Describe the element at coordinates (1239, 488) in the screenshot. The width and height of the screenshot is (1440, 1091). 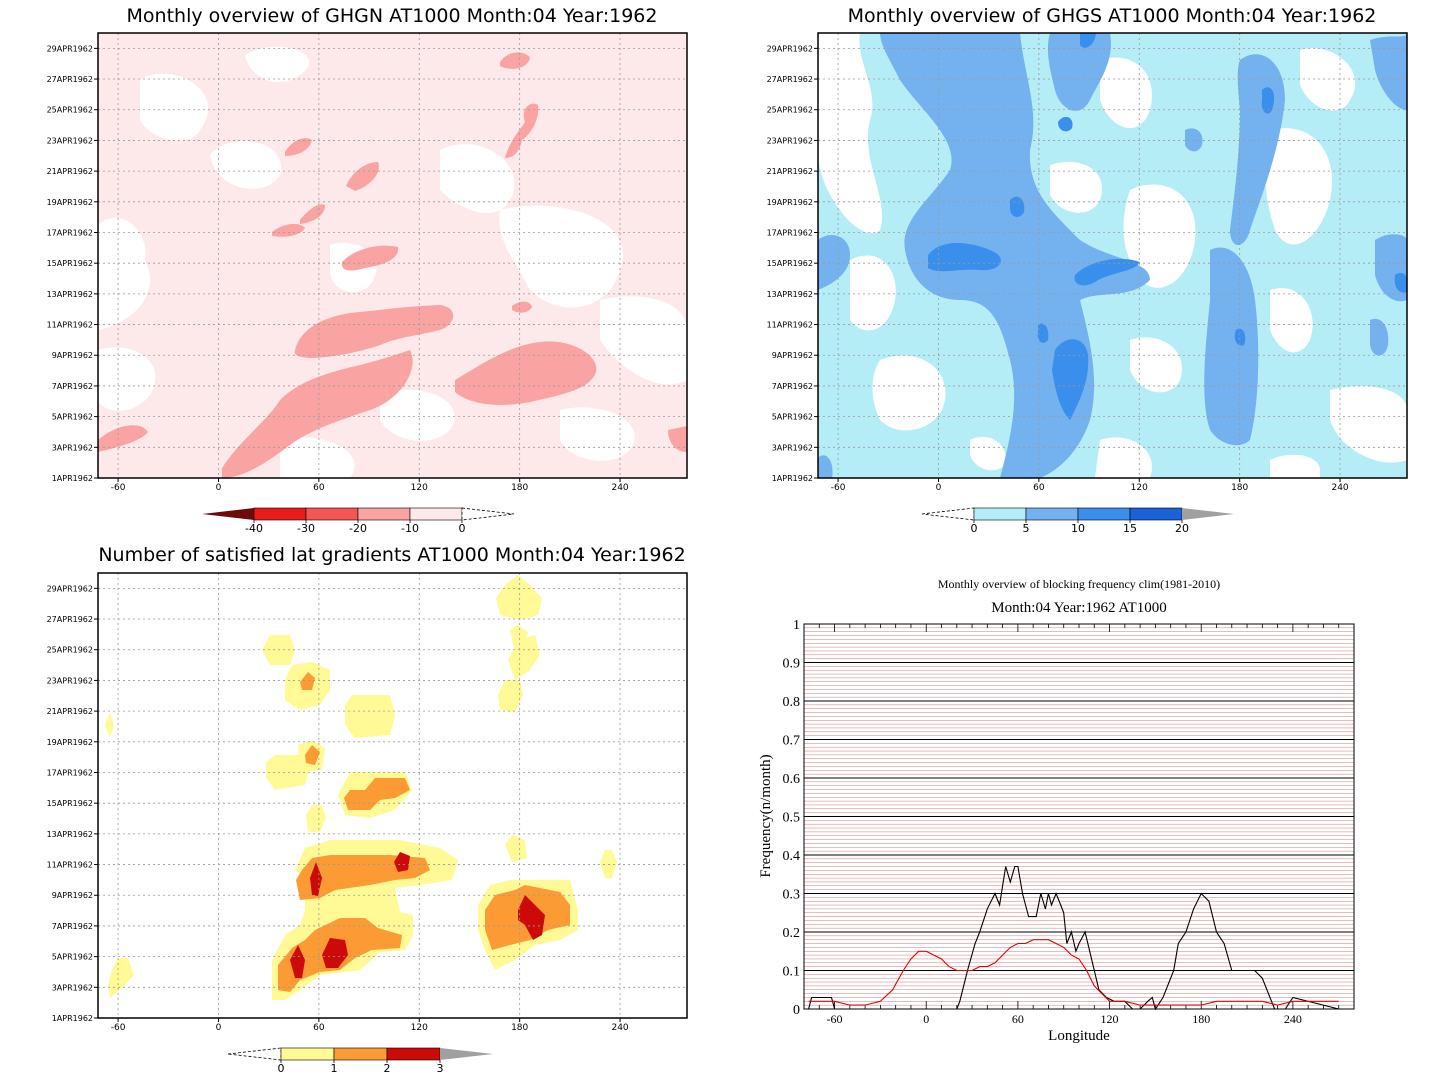
I see `ghgs-x-tick-label: 180` at that location.